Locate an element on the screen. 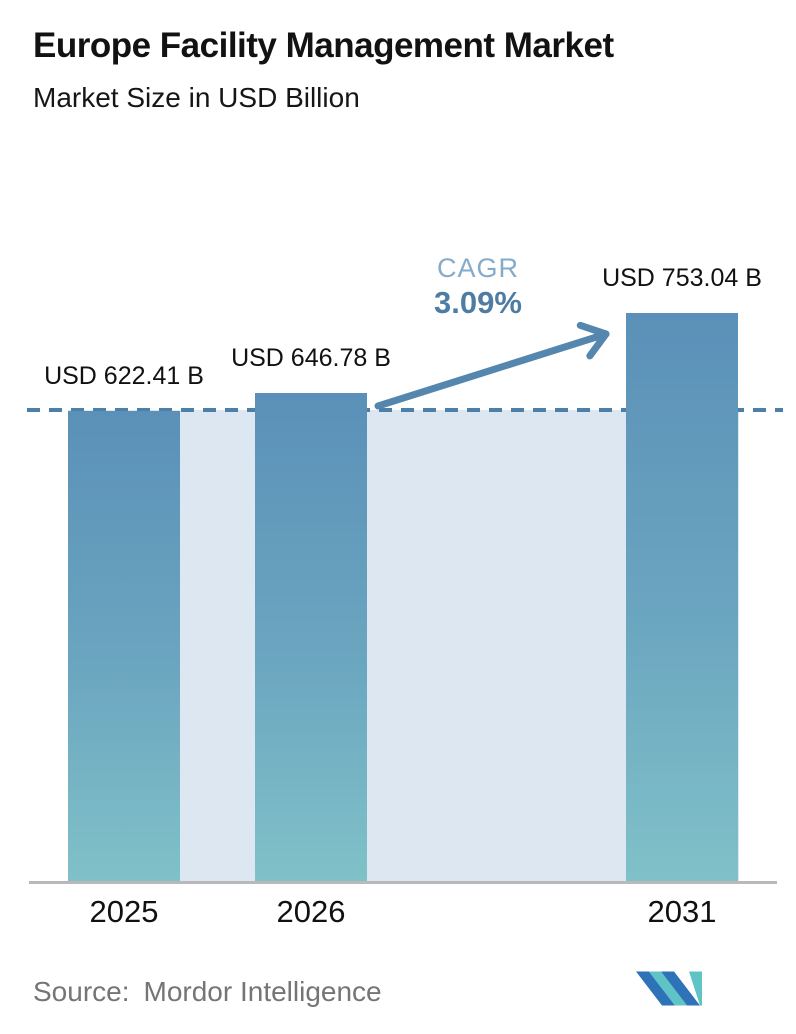  source-prefix: Source: is located at coordinates (81, 991).